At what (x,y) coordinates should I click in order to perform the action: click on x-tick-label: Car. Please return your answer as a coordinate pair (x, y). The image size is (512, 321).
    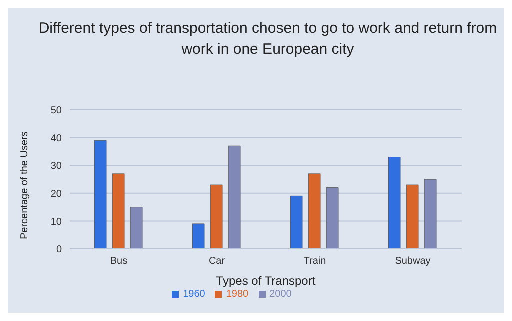
    Looking at the image, I should click on (217, 262).